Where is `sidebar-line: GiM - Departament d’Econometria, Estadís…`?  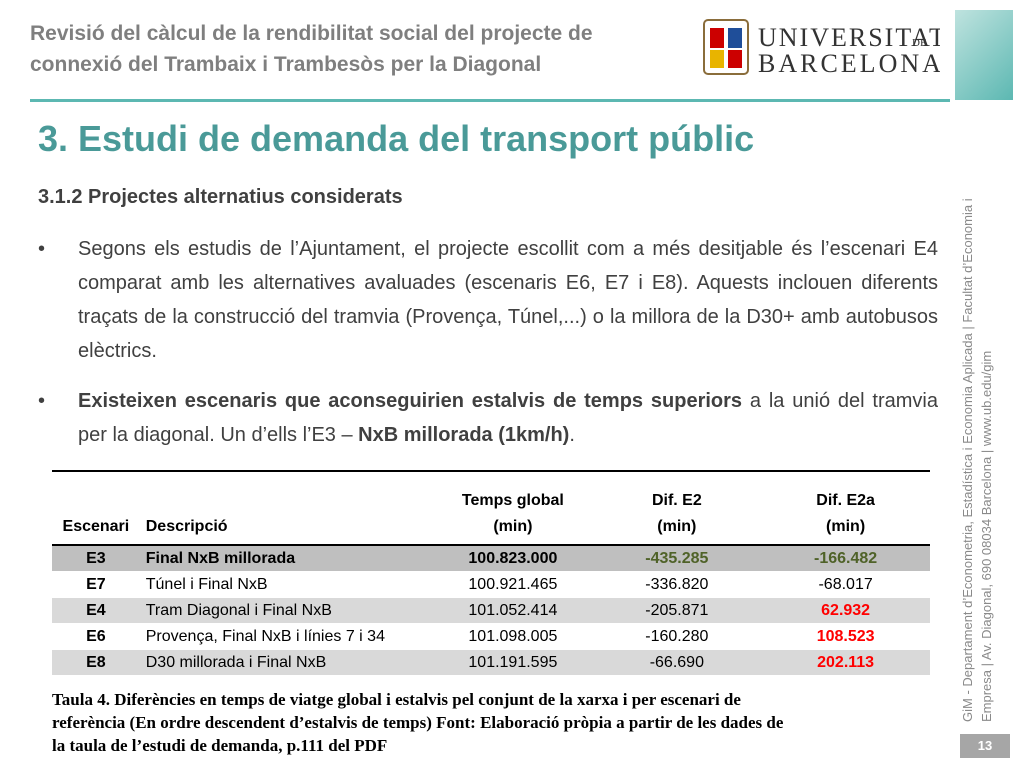 sidebar-line: GiM - Departament d’Econometria, Estadís… is located at coordinates (967, 460).